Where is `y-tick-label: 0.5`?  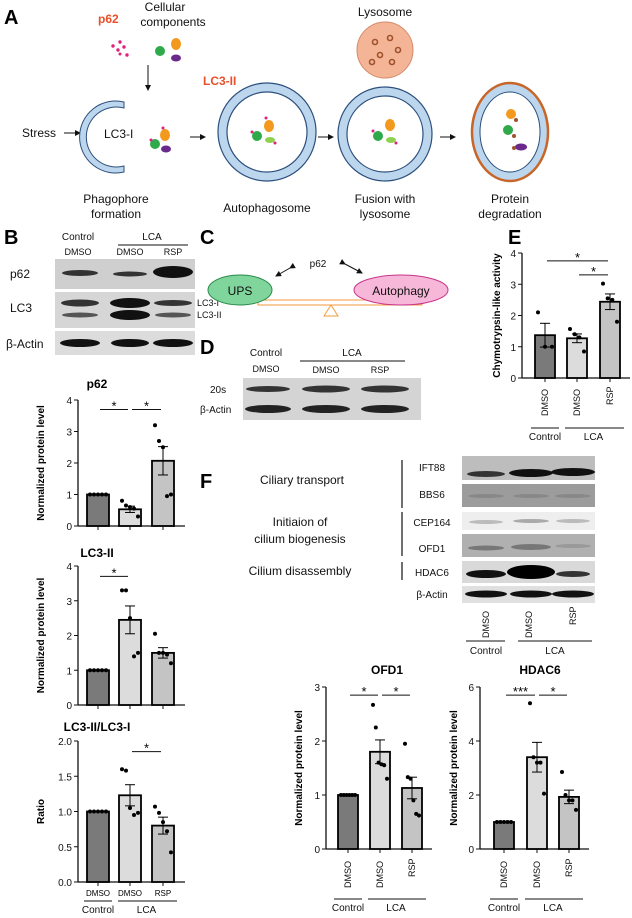
y-tick-label: 0.5 is located at coordinates (65, 848).